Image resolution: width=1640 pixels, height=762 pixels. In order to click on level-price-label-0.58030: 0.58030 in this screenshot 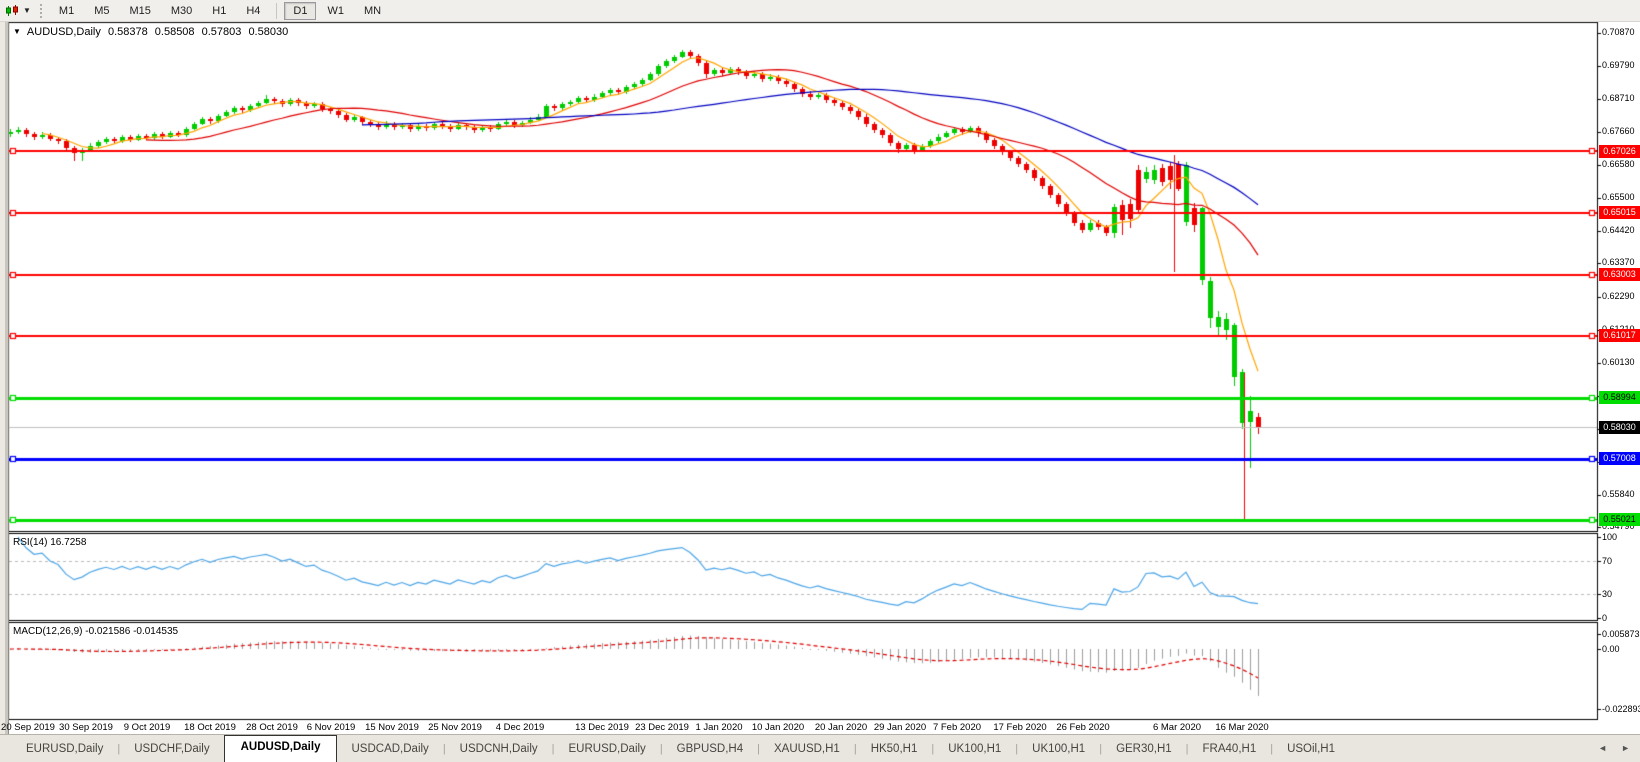, I will do `click(1619, 427)`.